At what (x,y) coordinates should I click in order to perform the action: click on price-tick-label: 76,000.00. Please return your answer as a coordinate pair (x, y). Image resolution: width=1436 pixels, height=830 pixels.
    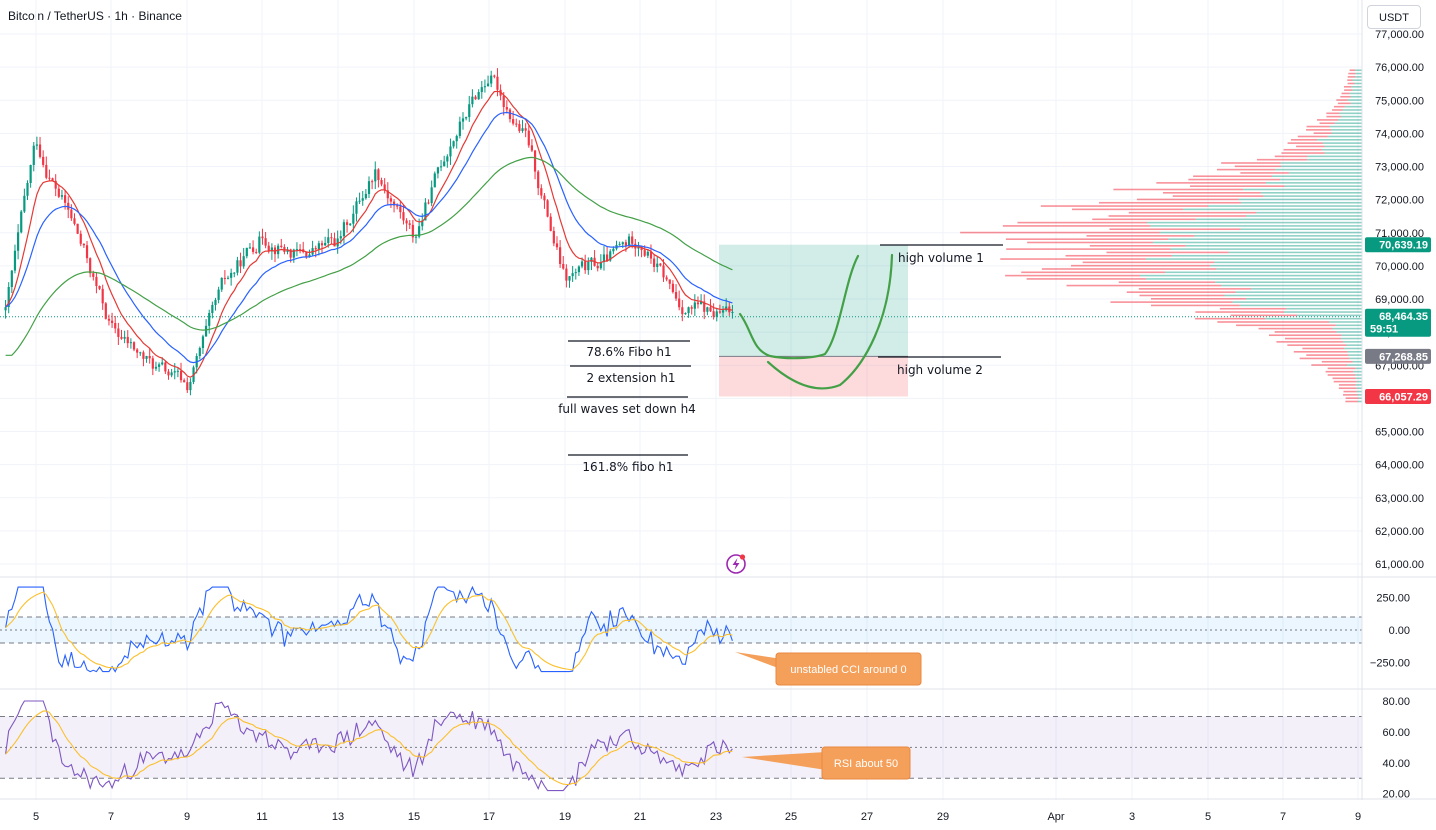
    Looking at the image, I should click on (1399, 68).